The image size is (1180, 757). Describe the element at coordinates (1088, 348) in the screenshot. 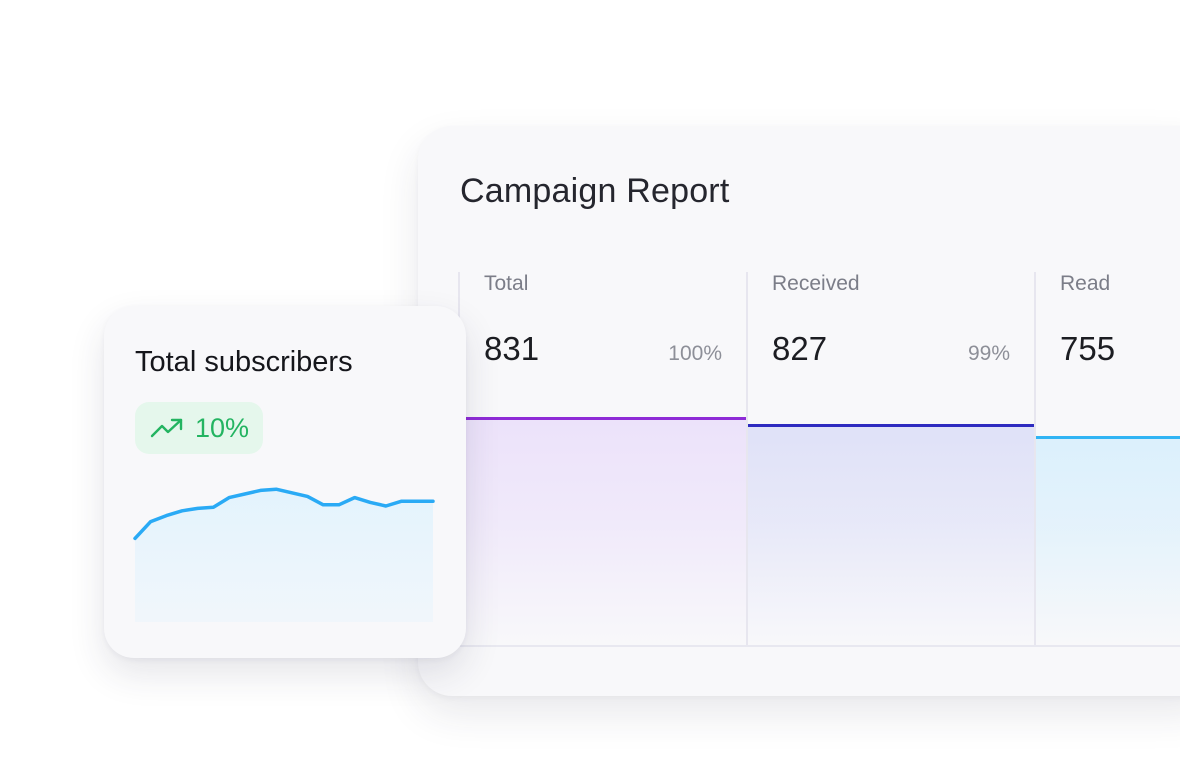

I see `column-value: 755` at that location.